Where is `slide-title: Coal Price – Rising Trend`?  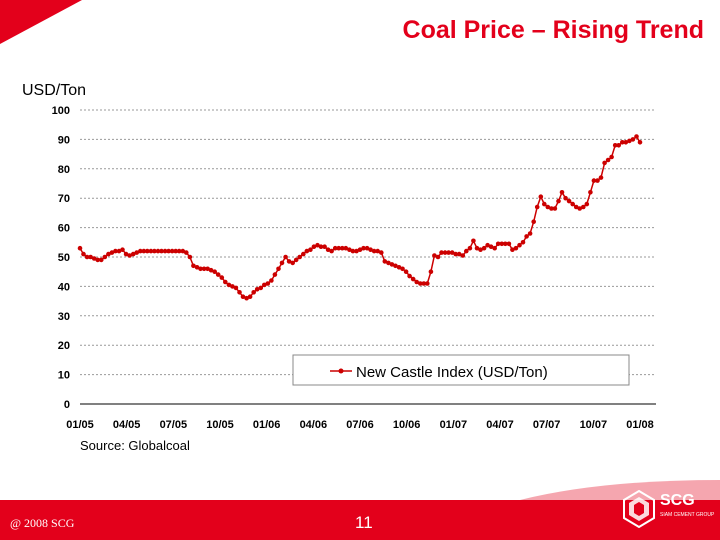
slide-title: Coal Price – Rising Trend is located at coordinates (553, 30).